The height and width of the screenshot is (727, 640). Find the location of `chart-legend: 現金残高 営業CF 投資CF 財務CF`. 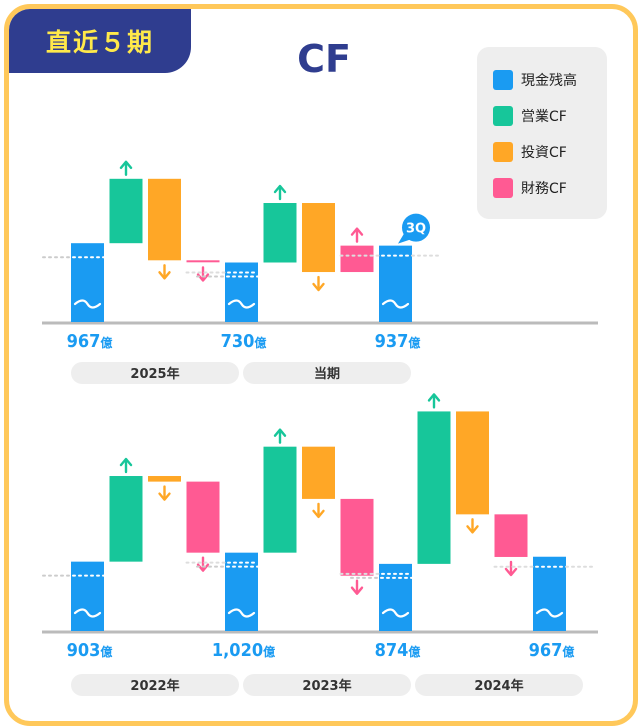

chart-legend: 現金残高 営業CF 投資CF 財務CF is located at coordinates (542, 133).